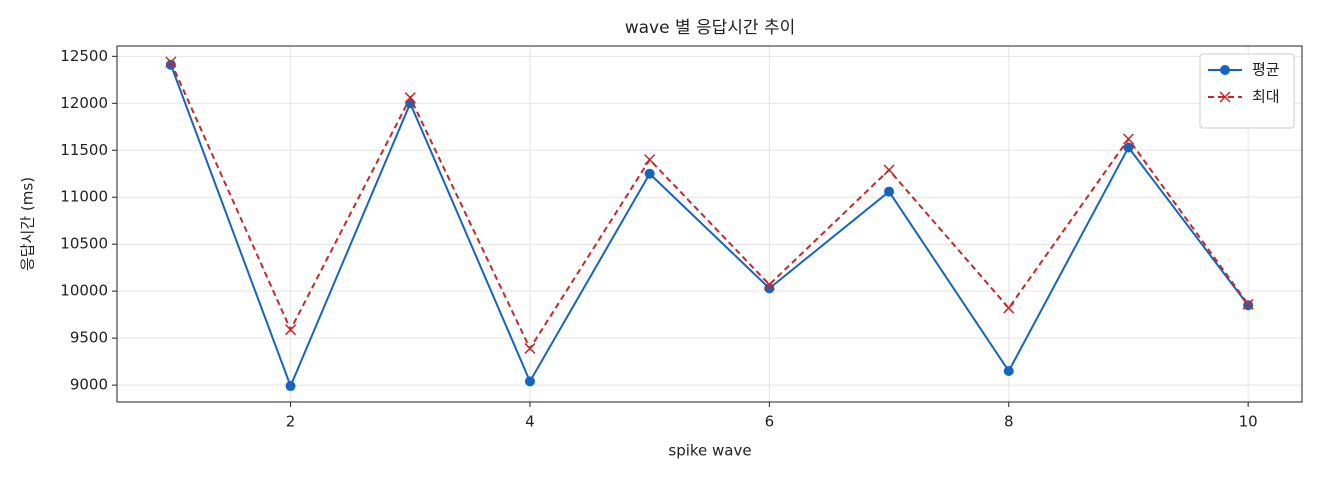  What do you see at coordinates (530, 422) in the screenshot?
I see `x-tick-label: 4` at bounding box center [530, 422].